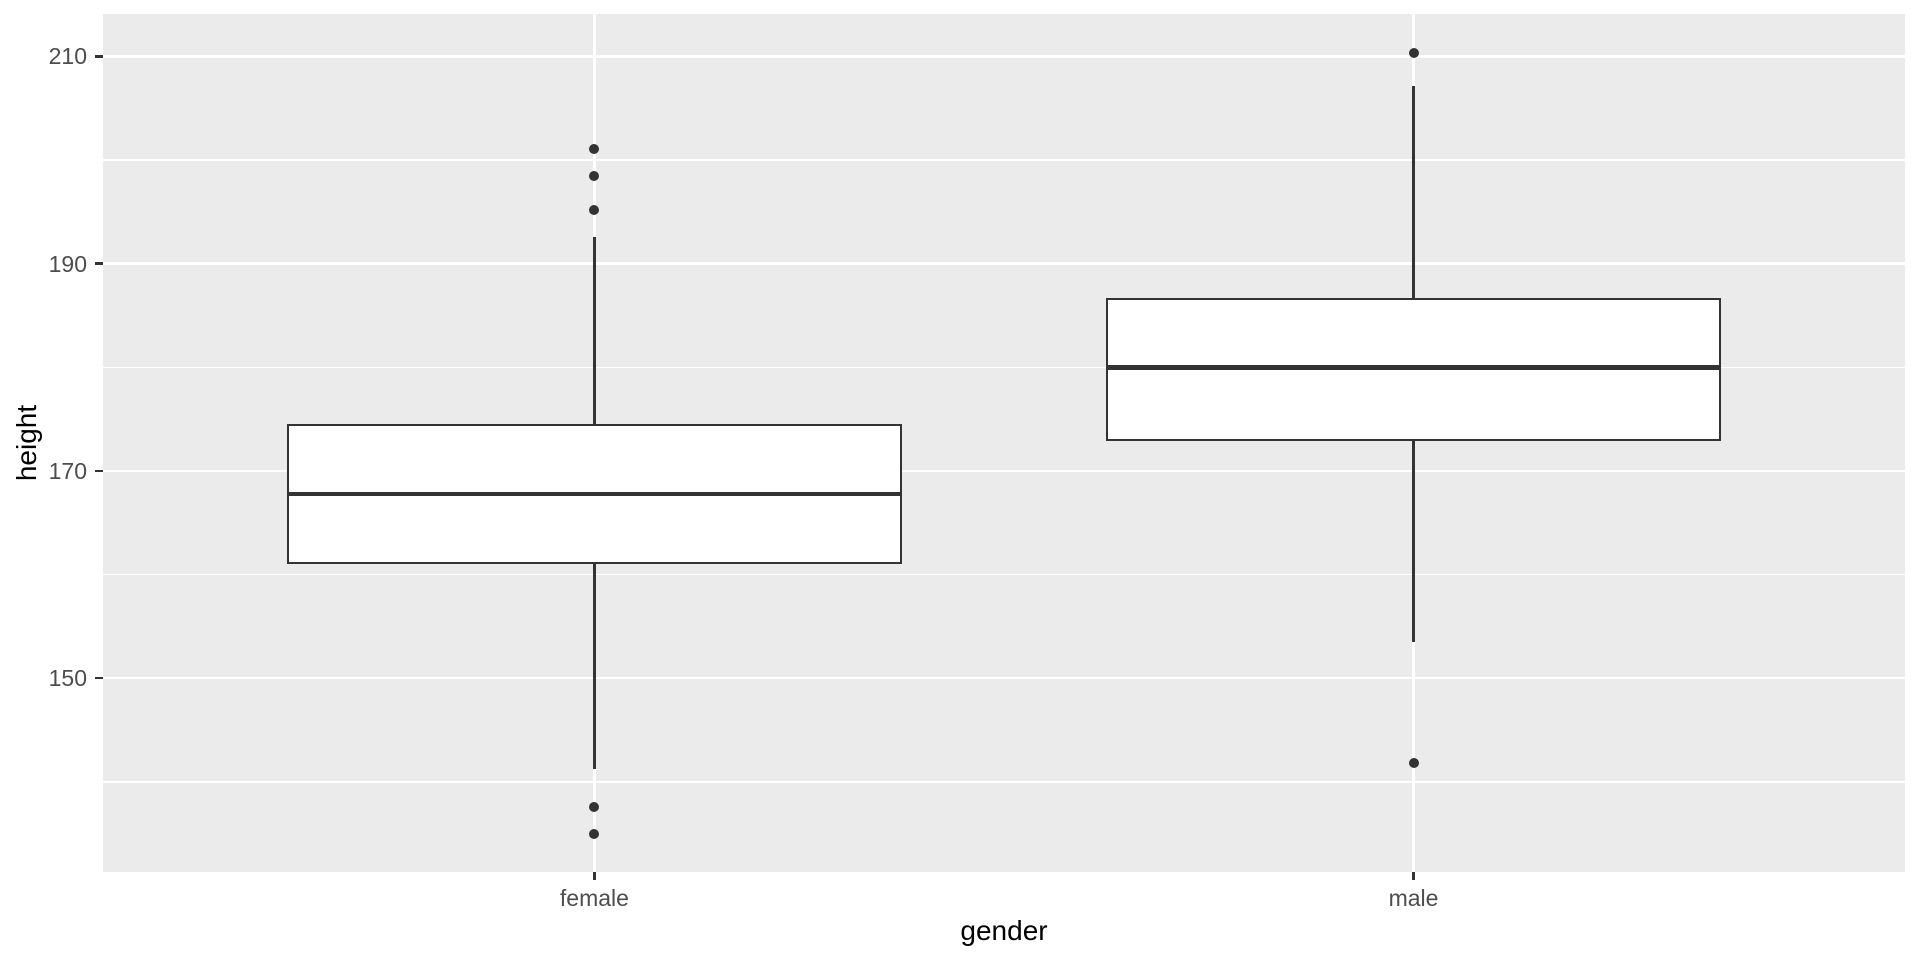  Describe the element at coordinates (594, 494) in the screenshot. I see `median-female` at that location.